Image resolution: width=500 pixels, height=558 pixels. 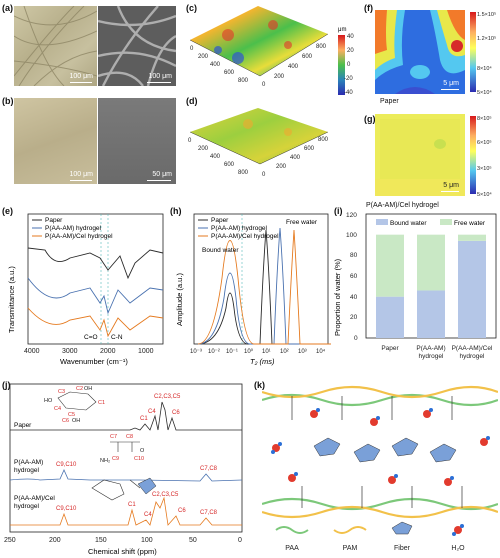 I want to click on fiber-texture, so click(x=55, y=46).